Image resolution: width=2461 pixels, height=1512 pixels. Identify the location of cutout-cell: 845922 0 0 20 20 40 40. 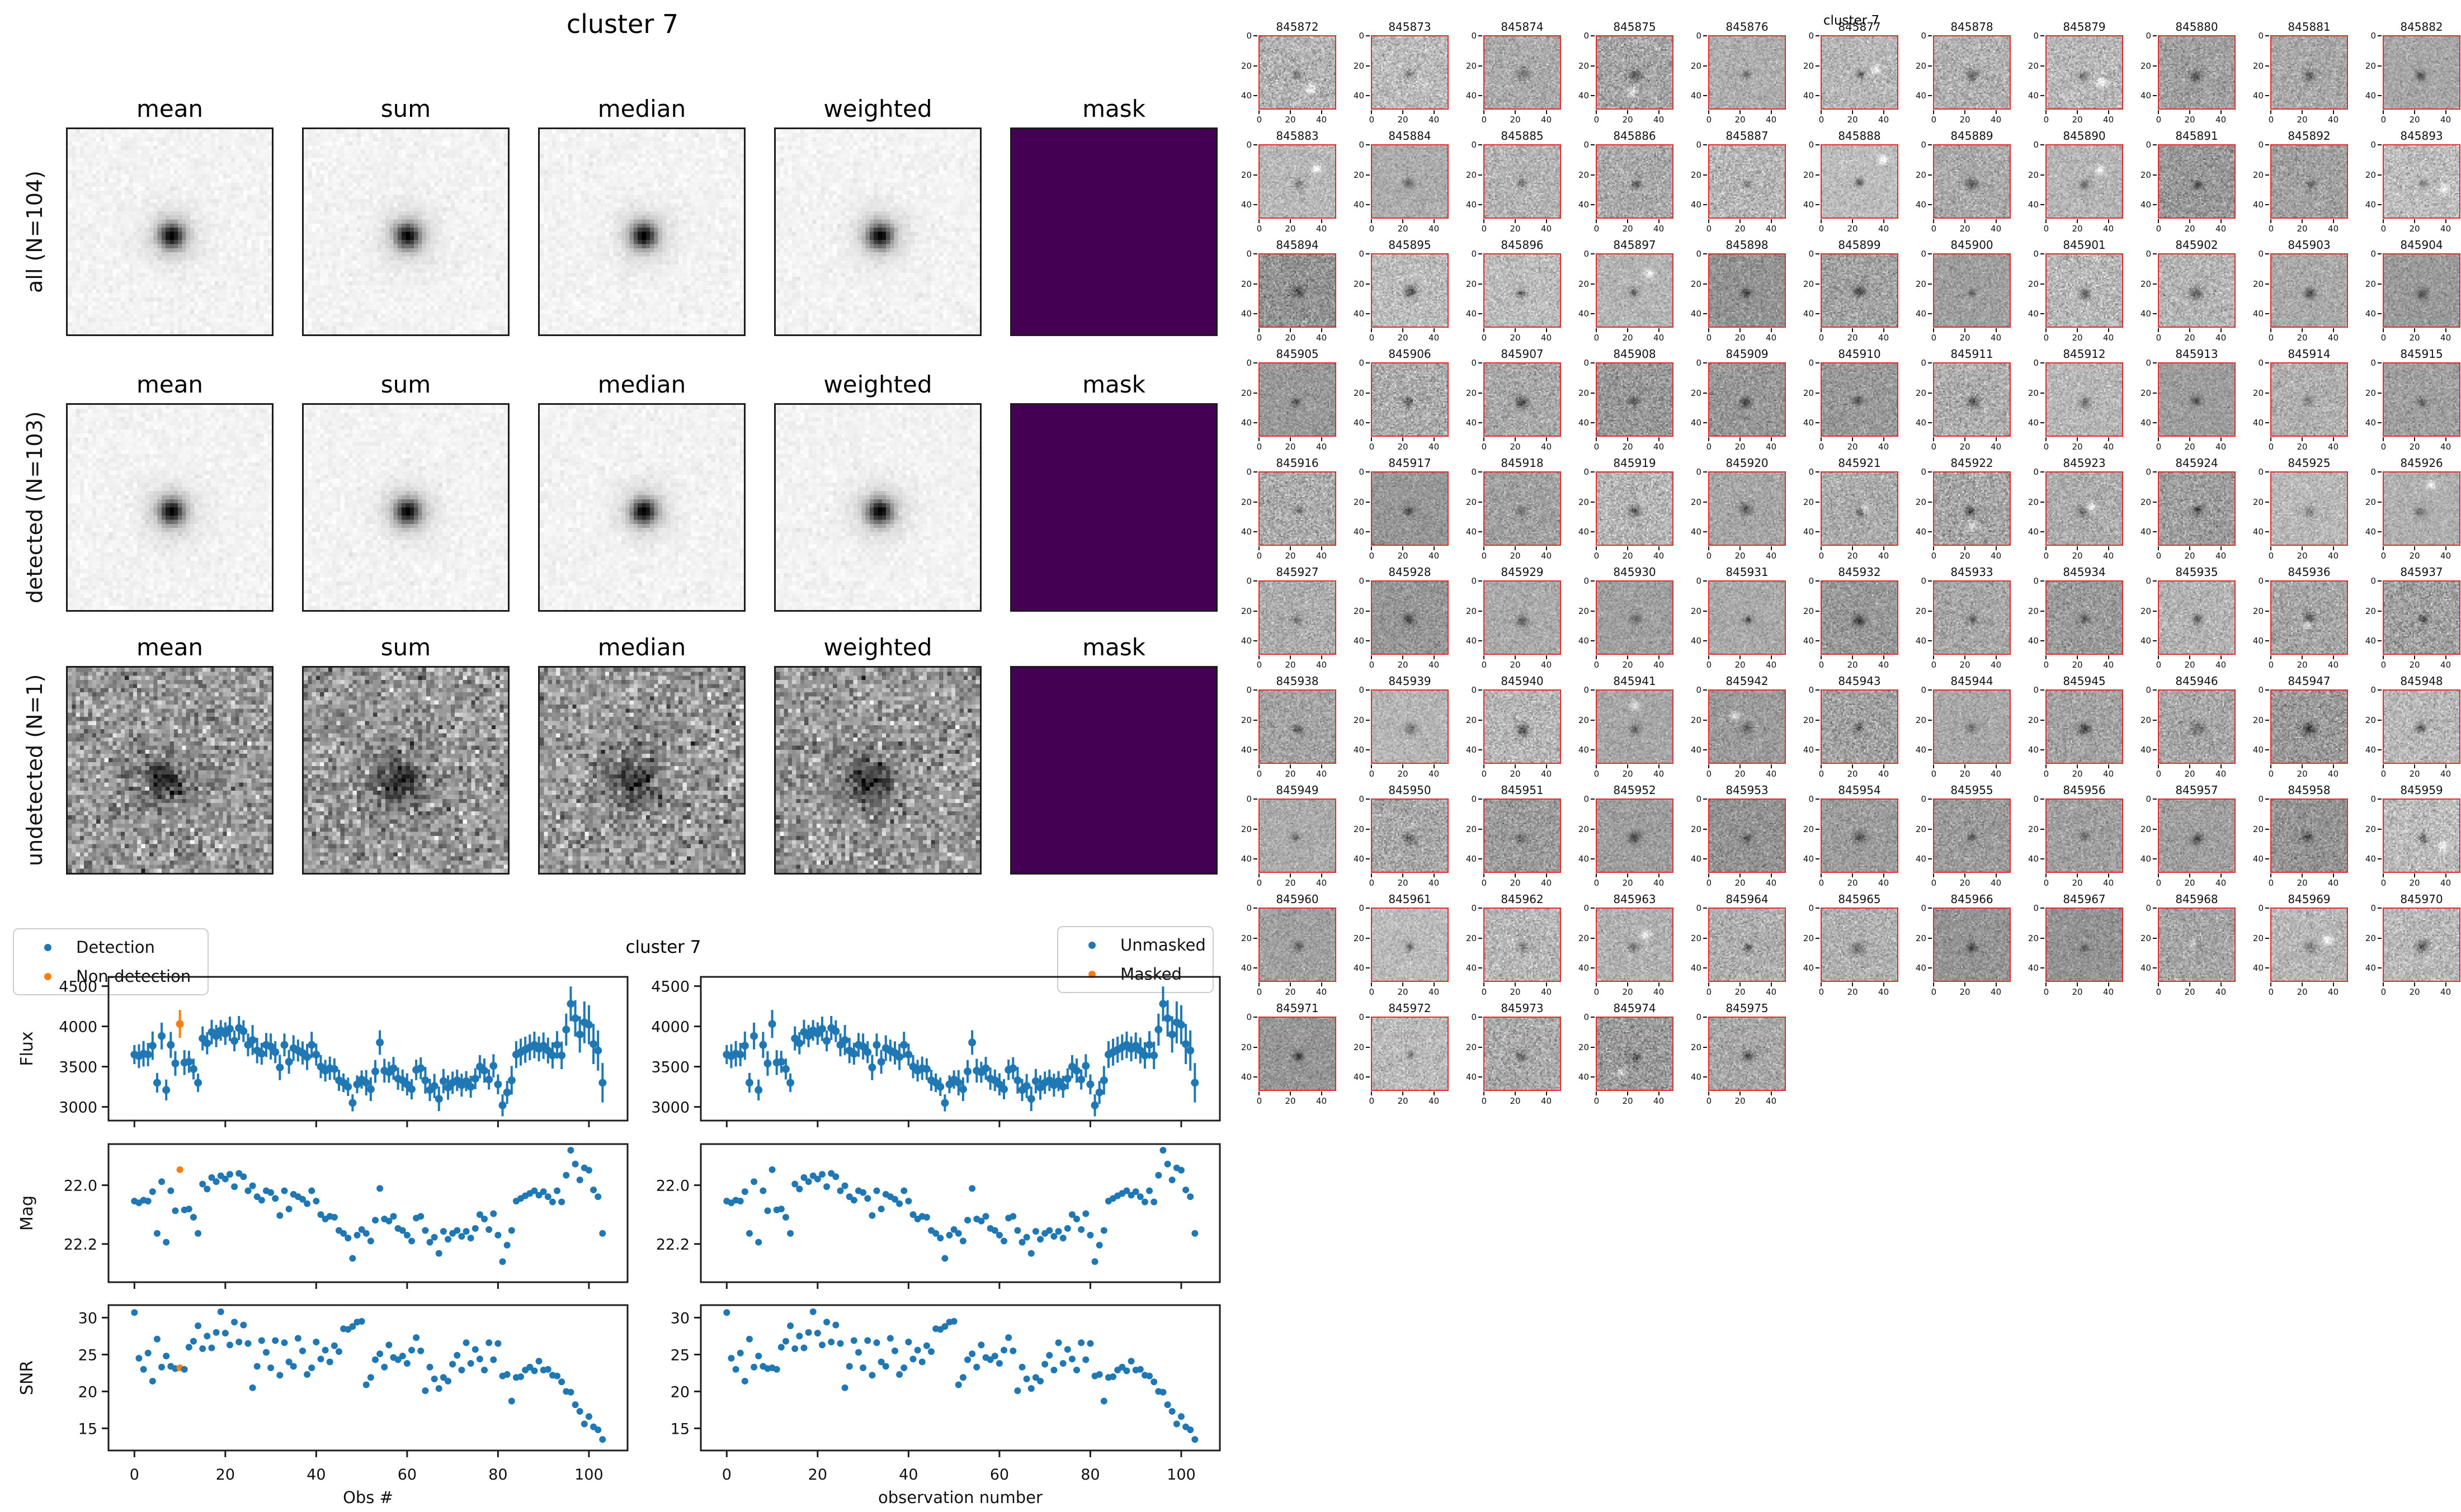
(1963, 508).